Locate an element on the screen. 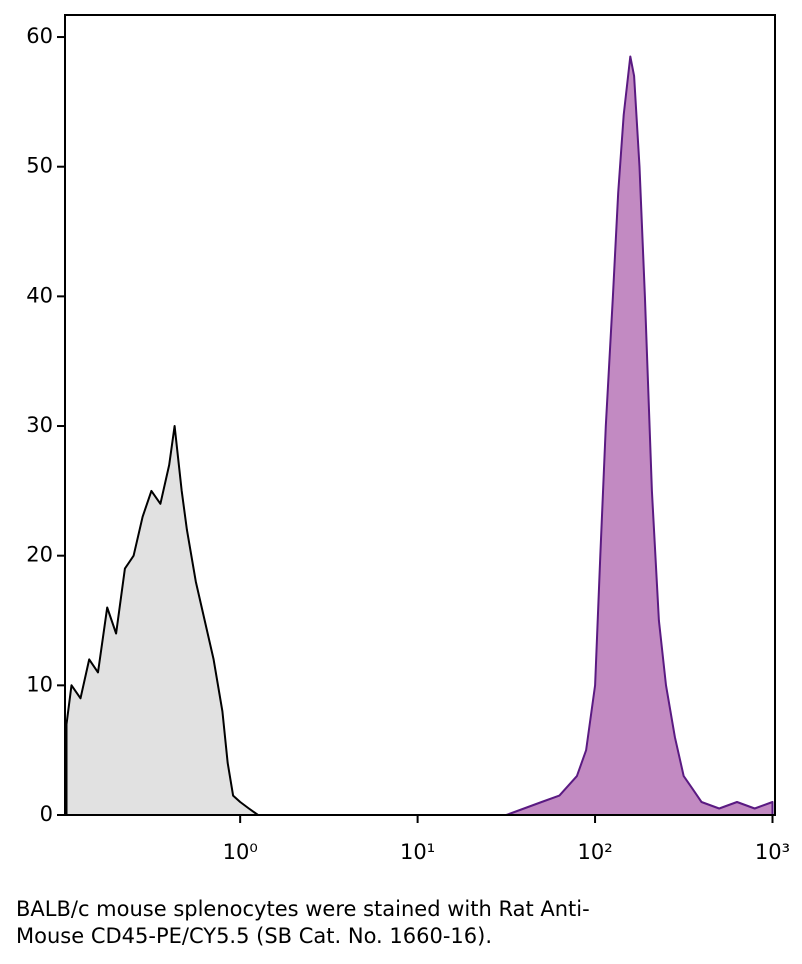 This screenshot has height=964, width=802. y-tick-label: 10 is located at coordinates (39, 684).